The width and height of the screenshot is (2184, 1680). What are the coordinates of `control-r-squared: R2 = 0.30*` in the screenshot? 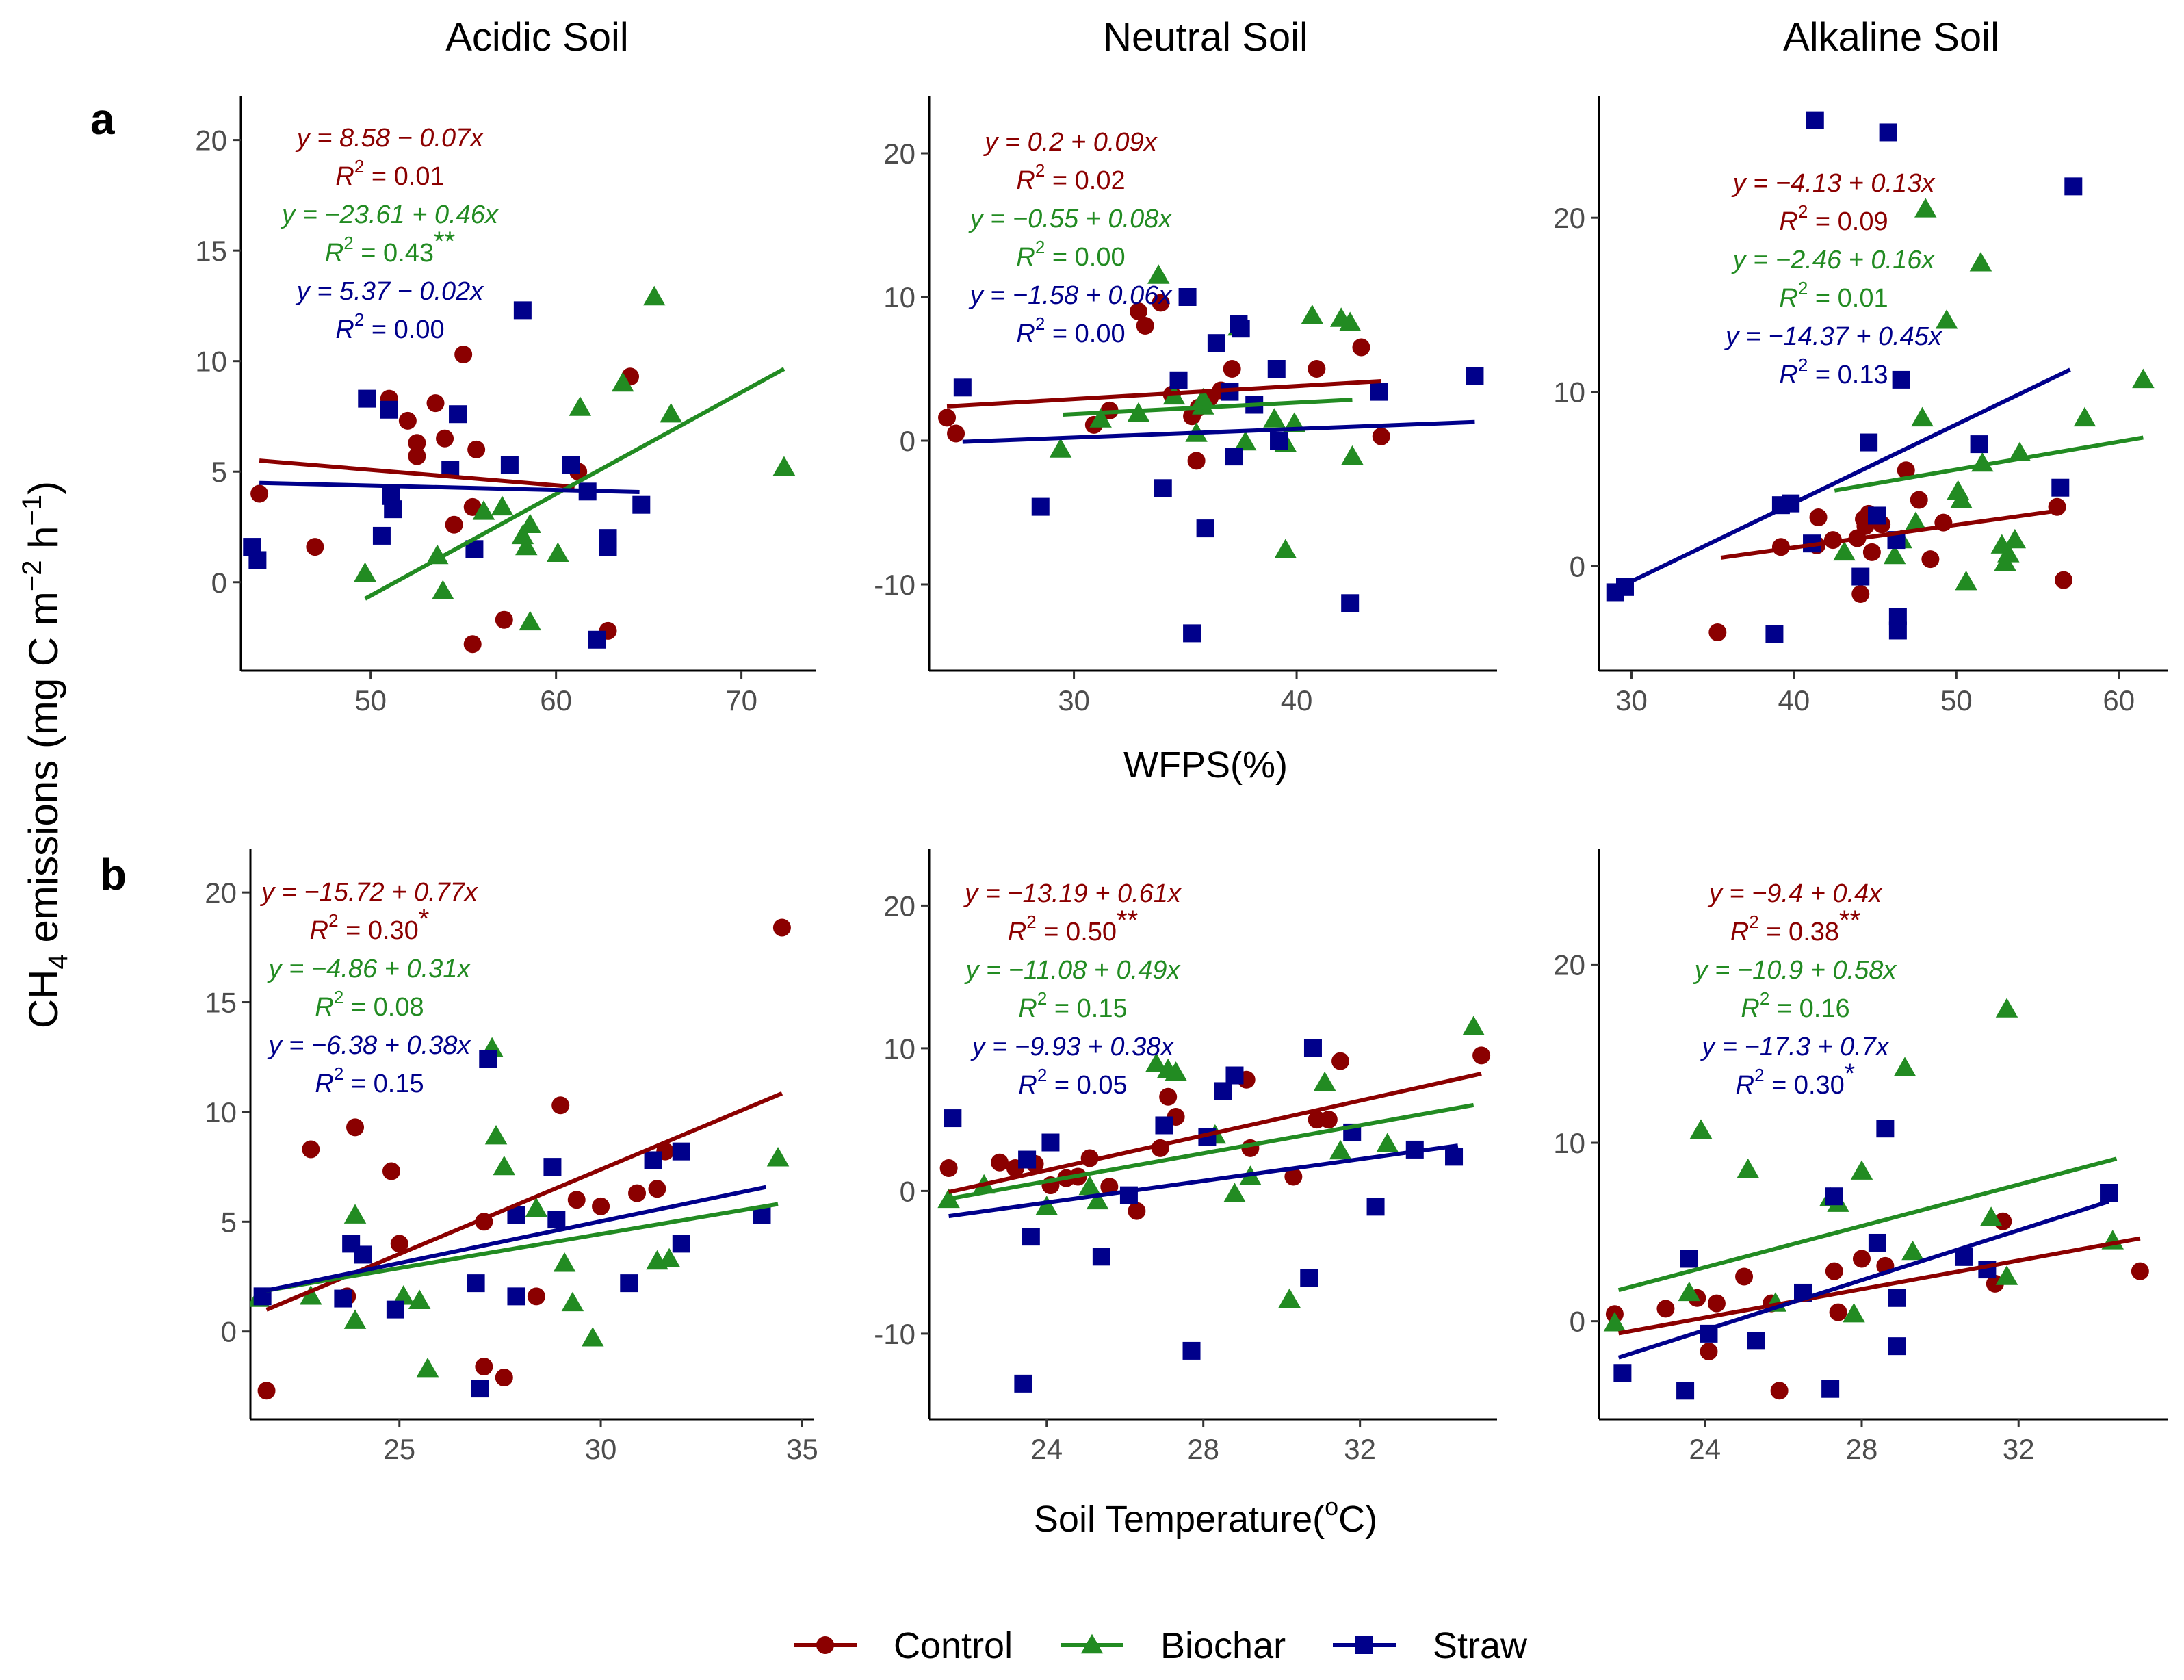 It's located at (370, 924).